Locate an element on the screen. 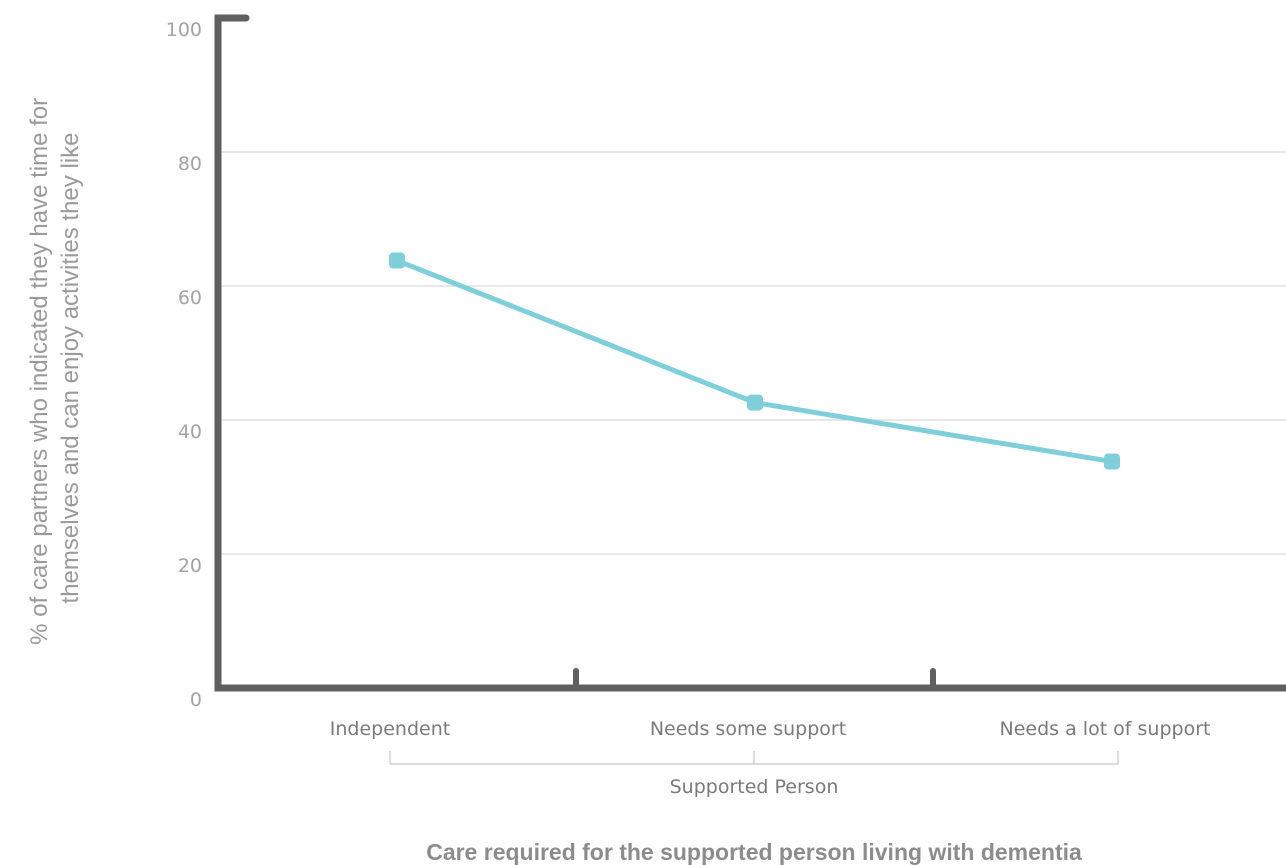 Image resolution: width=1286 pixels, height=865 pixels. category-label-2: Needs a lot of support is located at coordinates (1105, 729).